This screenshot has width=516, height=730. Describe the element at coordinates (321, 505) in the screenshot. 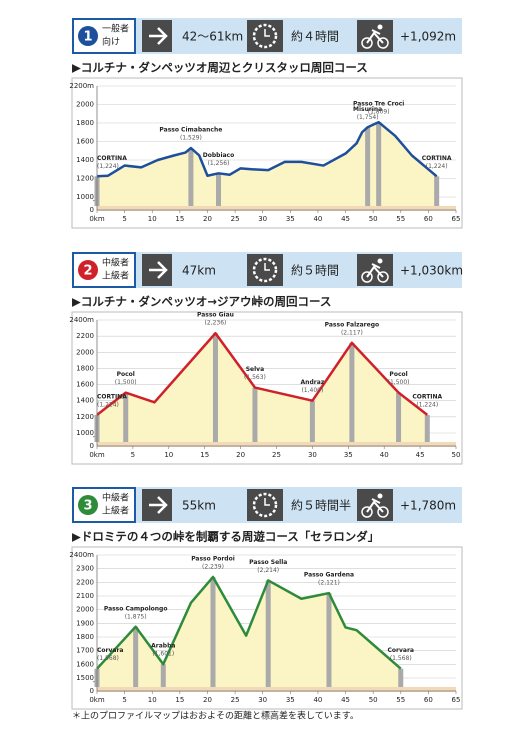

I see `time: 約５時間半` at that location.